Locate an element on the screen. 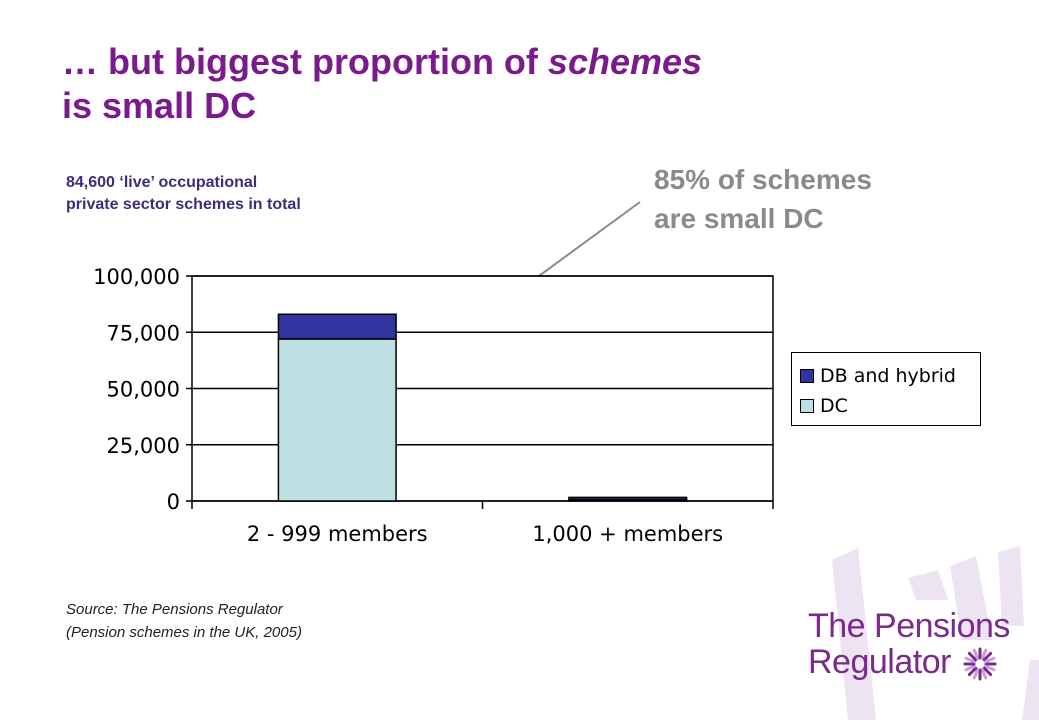 The image size is (1039, 720). x-tick-label: 1,000 + members is located at coordinates (627, 534).